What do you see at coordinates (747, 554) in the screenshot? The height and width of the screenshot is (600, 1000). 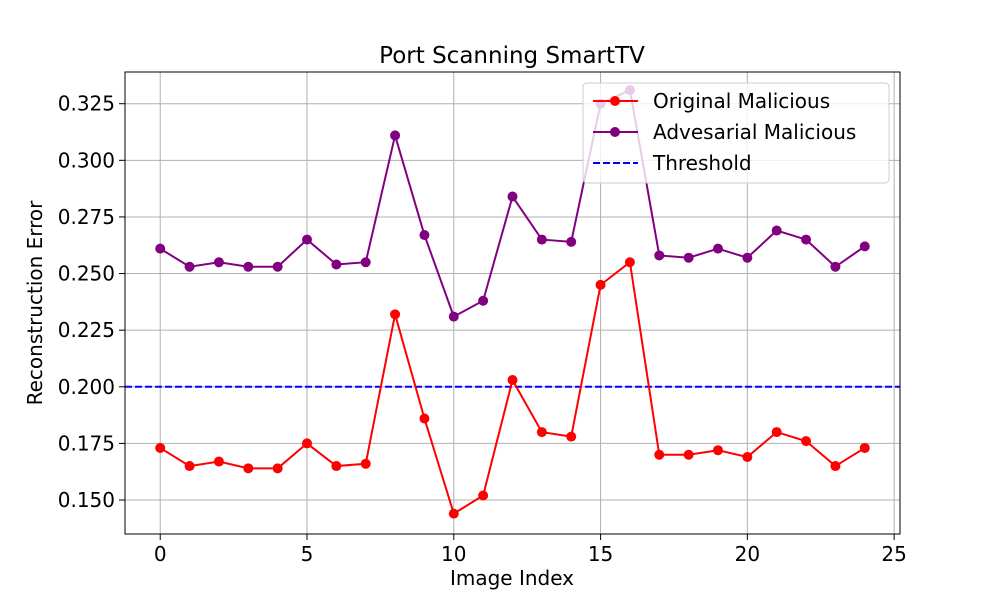 I see `x-tick-label: 20` at bounding box center [747, 554].